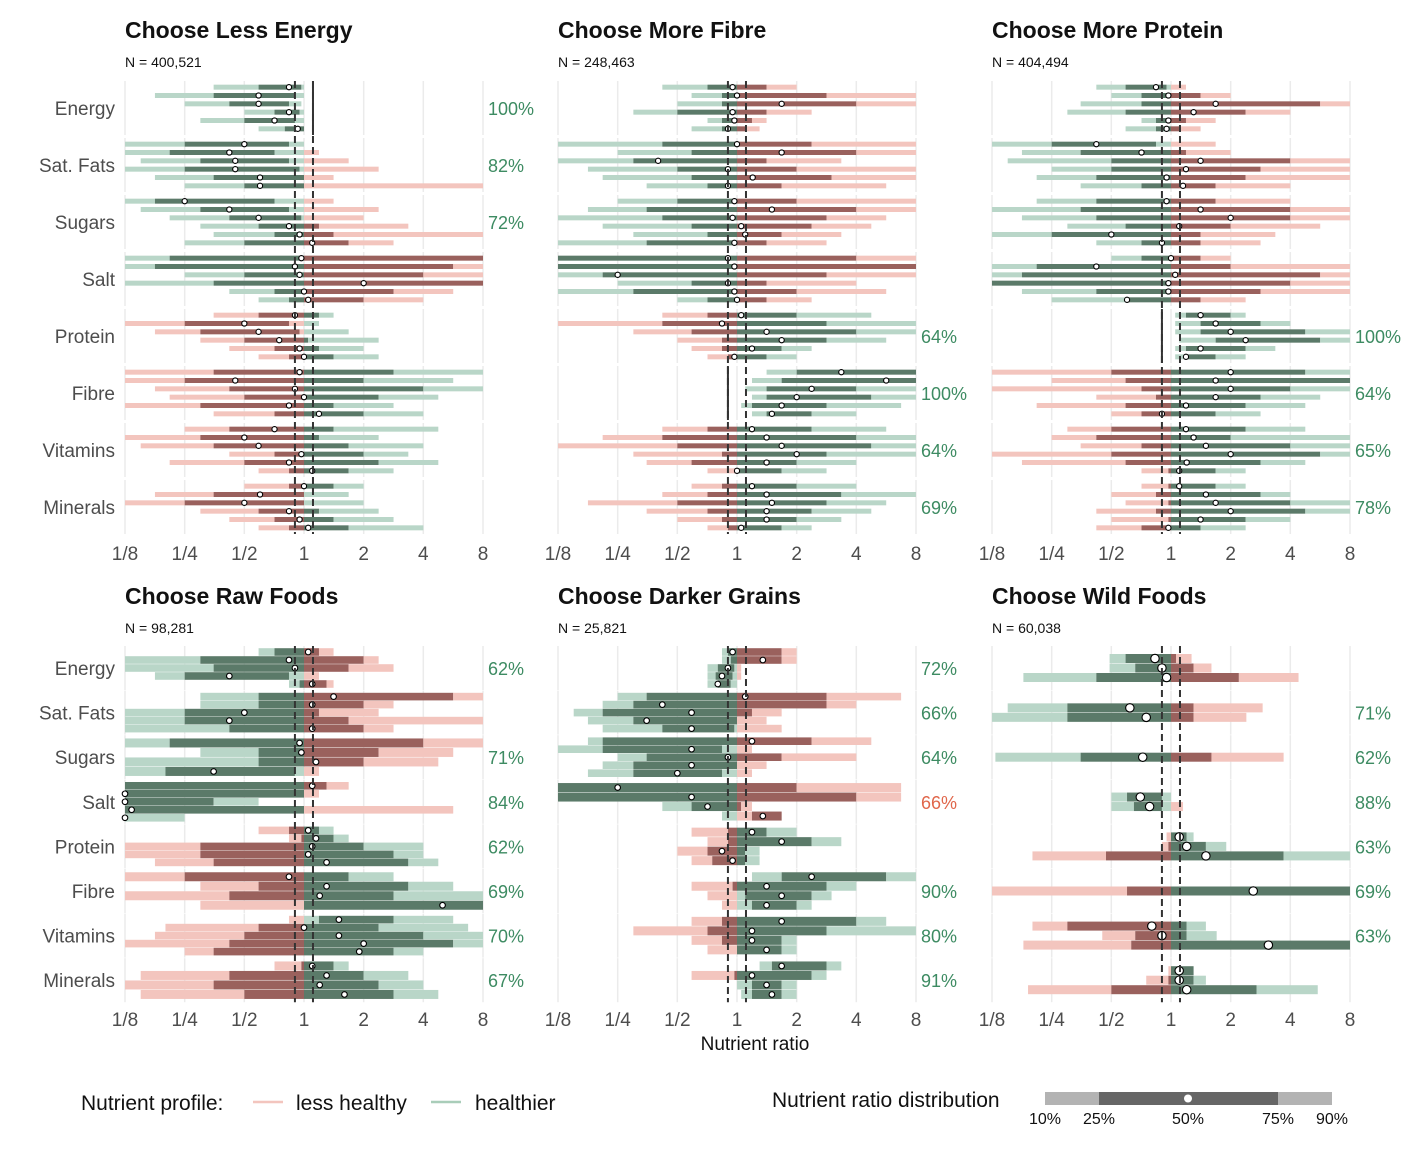 The height and width of the screenshot is (1150, 1417). Describe the element at coordinates (939, 981) in the screenshot. I see `percent-label: 91%` at that location.